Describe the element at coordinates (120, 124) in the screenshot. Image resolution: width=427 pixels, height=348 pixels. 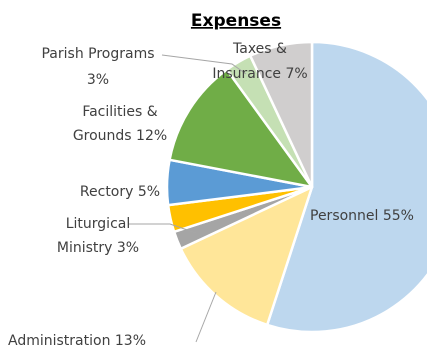
I see `slice-label-facilities-and-grounds: Facilities & Grounds 12%` at that location.